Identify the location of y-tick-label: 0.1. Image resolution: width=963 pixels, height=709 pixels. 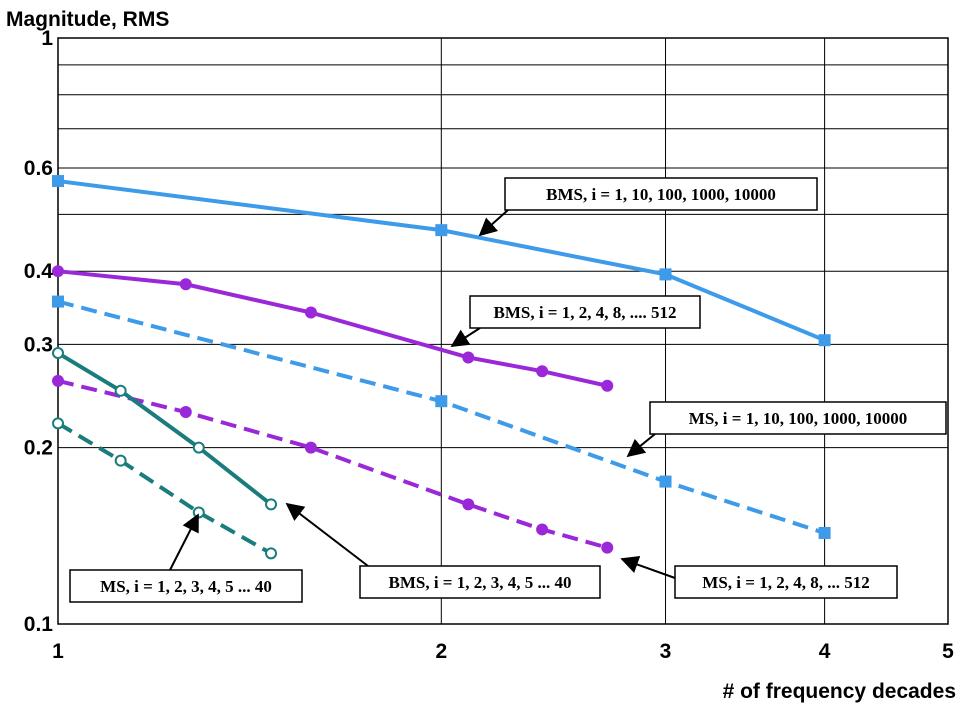
(39, 624).